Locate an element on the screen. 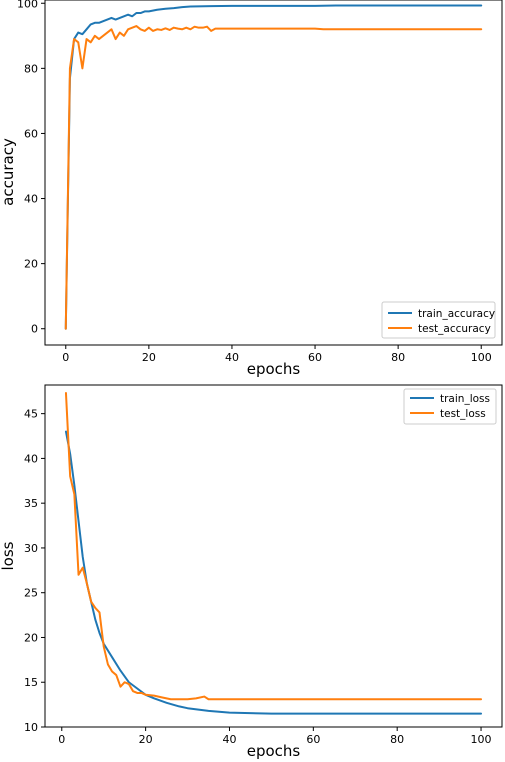  loss-x-tick-label-20: 20 is located at coordinates (146, 739).